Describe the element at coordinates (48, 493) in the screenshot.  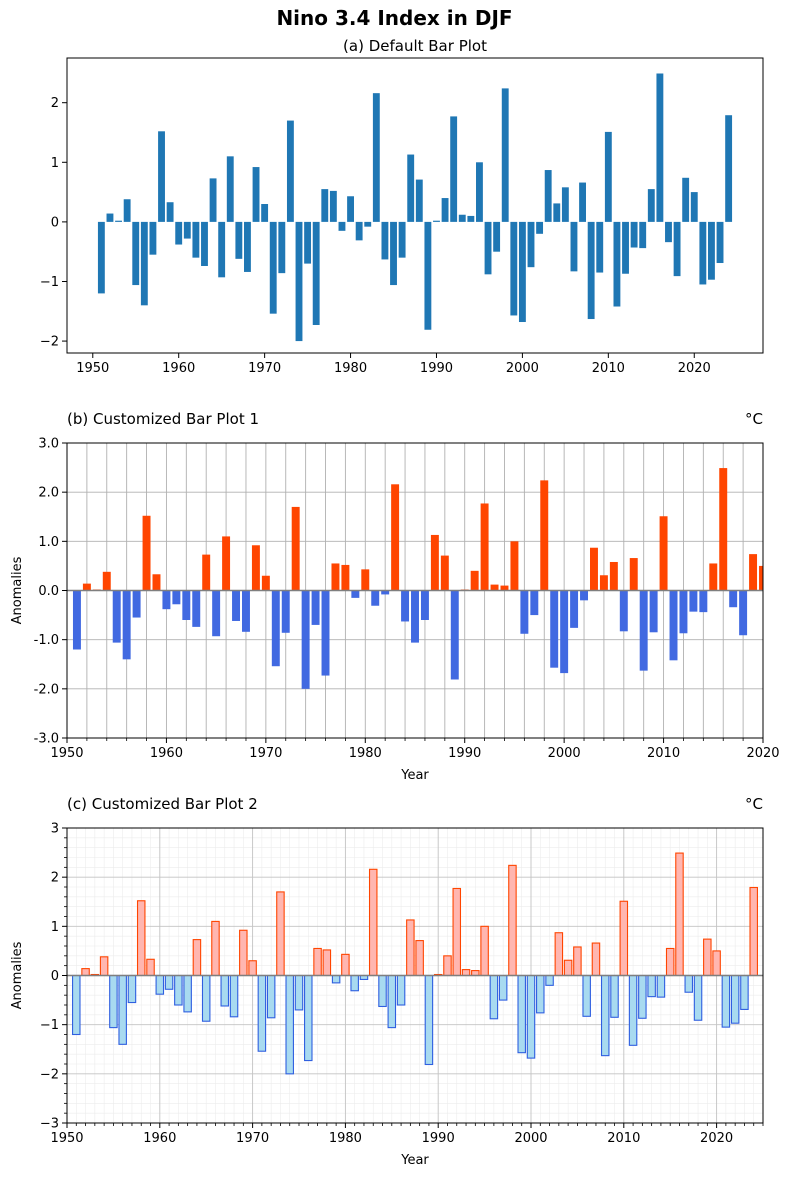
I see `y-tick-label: 2.0` at that location.